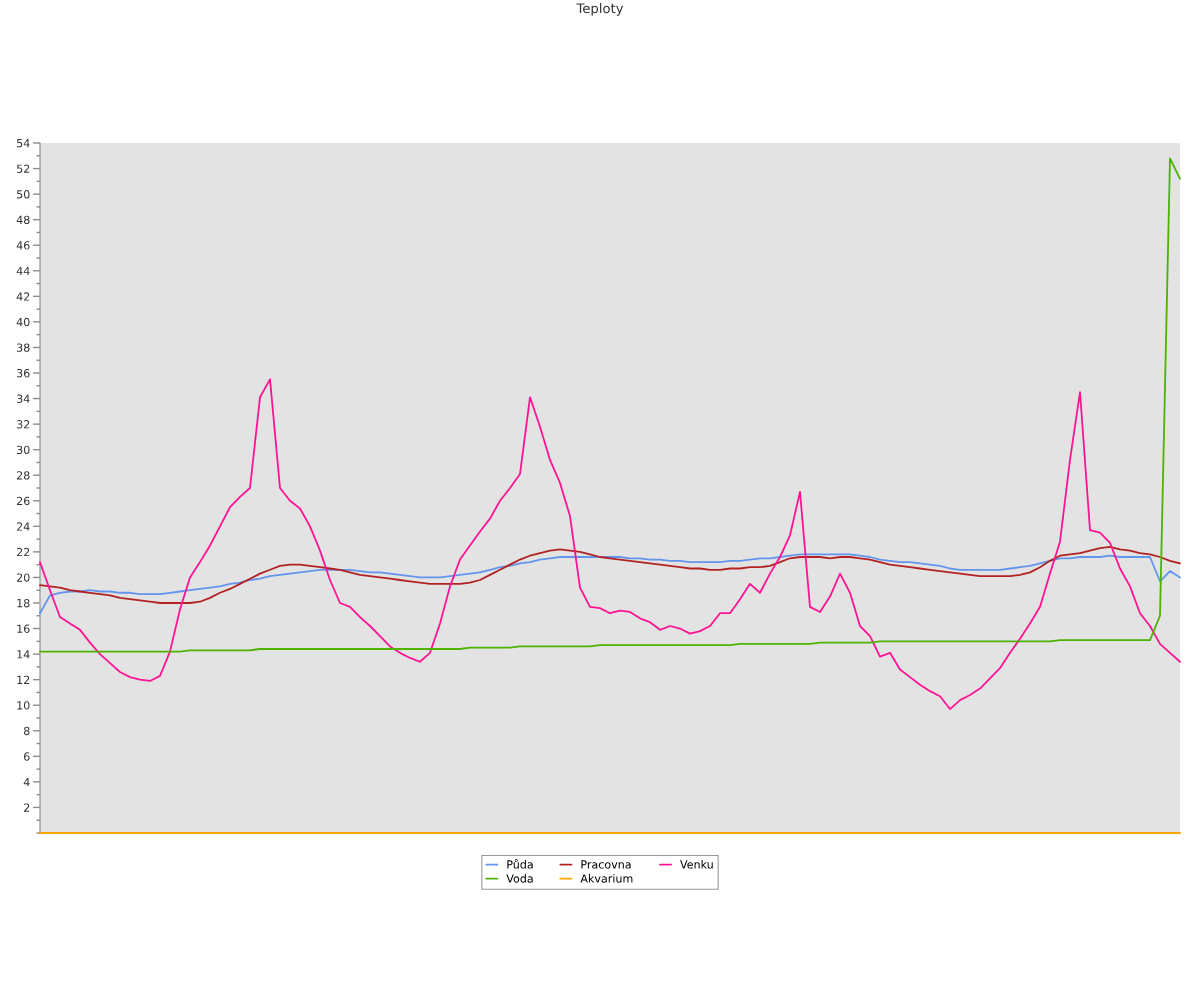  What do you see at coordinates (23, 424) in the screenshot?
I see `y-tick-label: 32` at bounding box center [23, 424].